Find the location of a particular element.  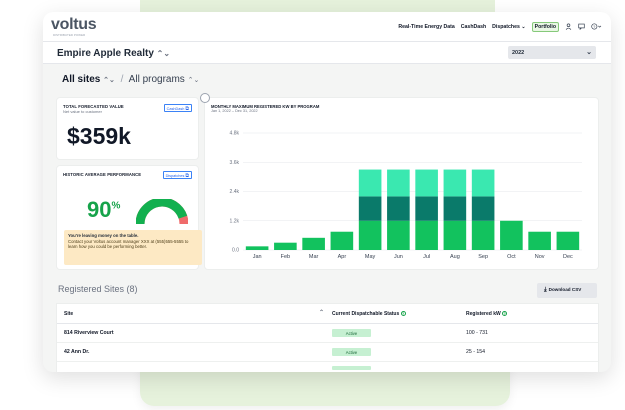

company-bar: Empire Apple Realty ⌃⌄ 2022 ⌄ is located at coordinates (327, 53).